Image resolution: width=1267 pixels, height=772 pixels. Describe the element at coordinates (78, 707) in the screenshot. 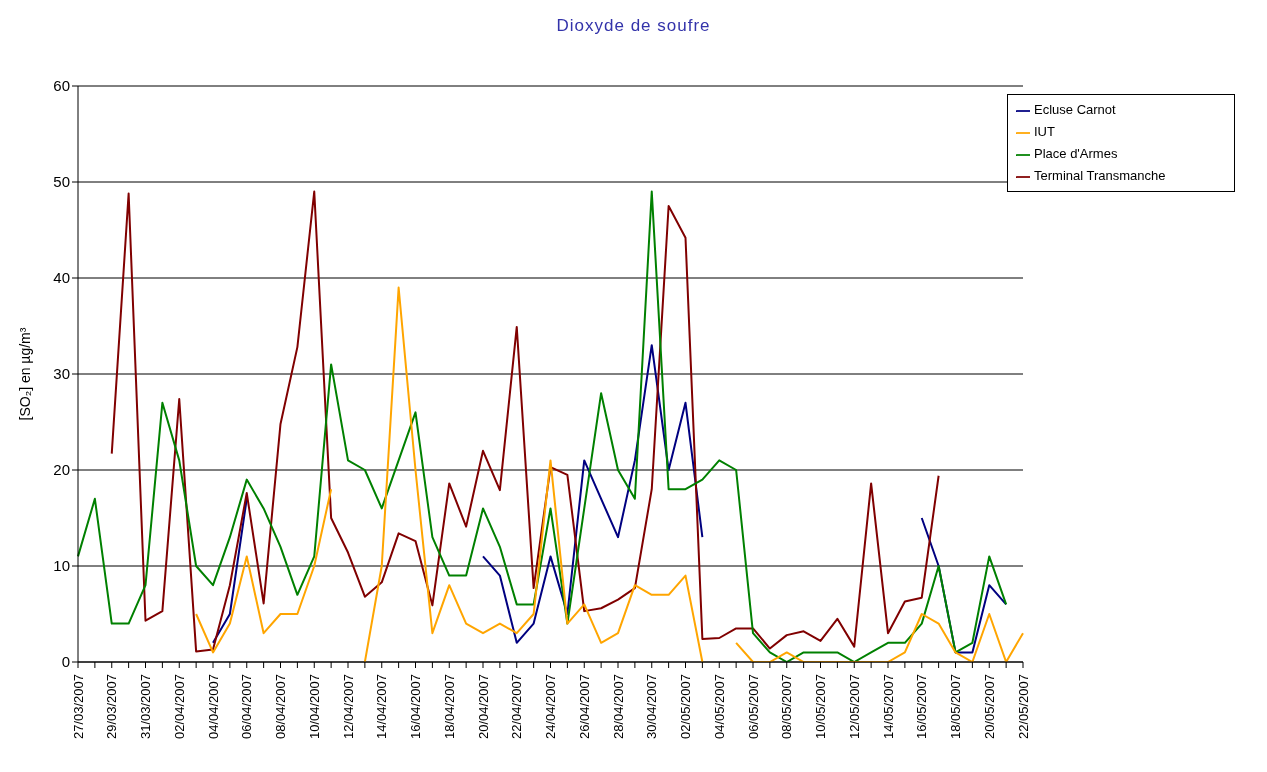

I see `x-tick-label: 27/03/2007` at that location.